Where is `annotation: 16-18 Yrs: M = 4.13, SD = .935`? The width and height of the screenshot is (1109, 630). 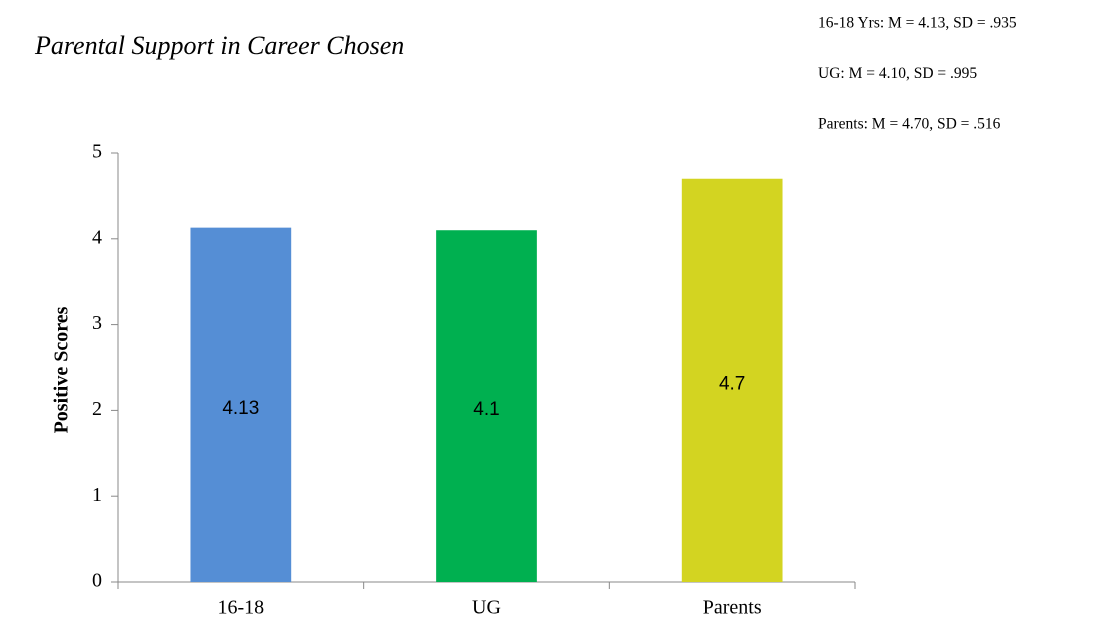 annotation: 16-18 Yrs: M = 4.13, SD = .935 is located at coordinates (917, 23).